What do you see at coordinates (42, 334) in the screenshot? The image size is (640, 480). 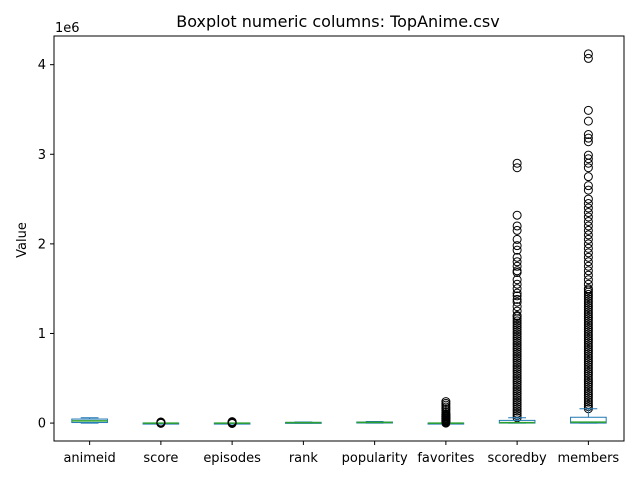 I see `y-tick-label: 1` at bounding box center [42, 334].